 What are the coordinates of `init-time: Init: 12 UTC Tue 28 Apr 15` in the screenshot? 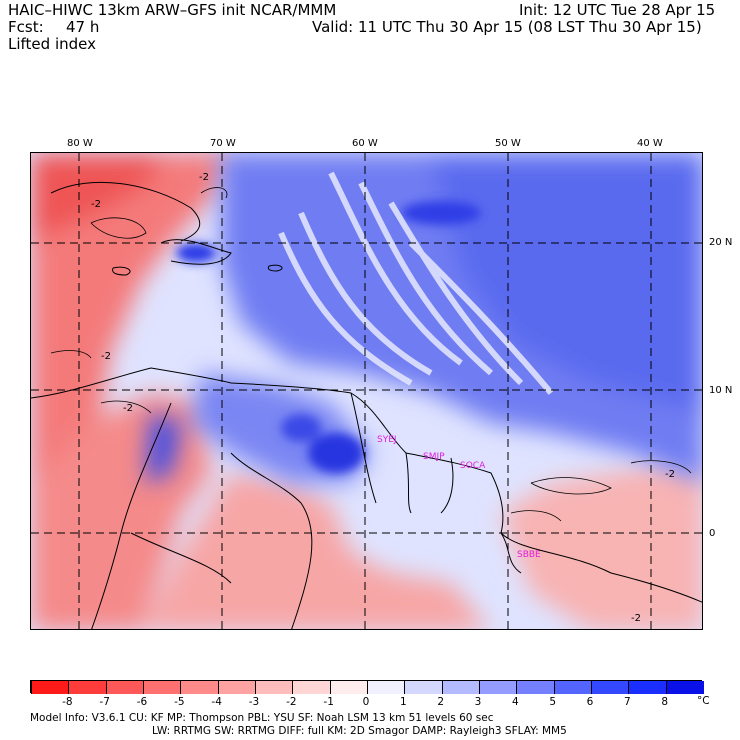 It's located at (617, 10).